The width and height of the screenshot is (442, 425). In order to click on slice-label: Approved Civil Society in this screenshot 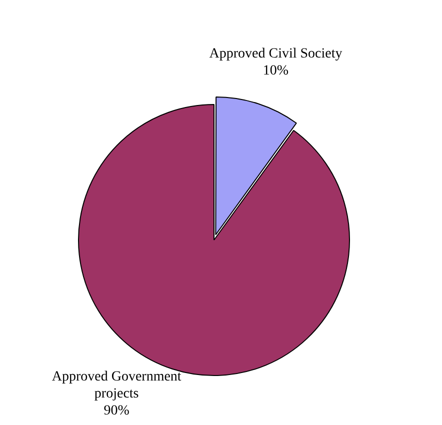, I will do `click(275, 54)`.